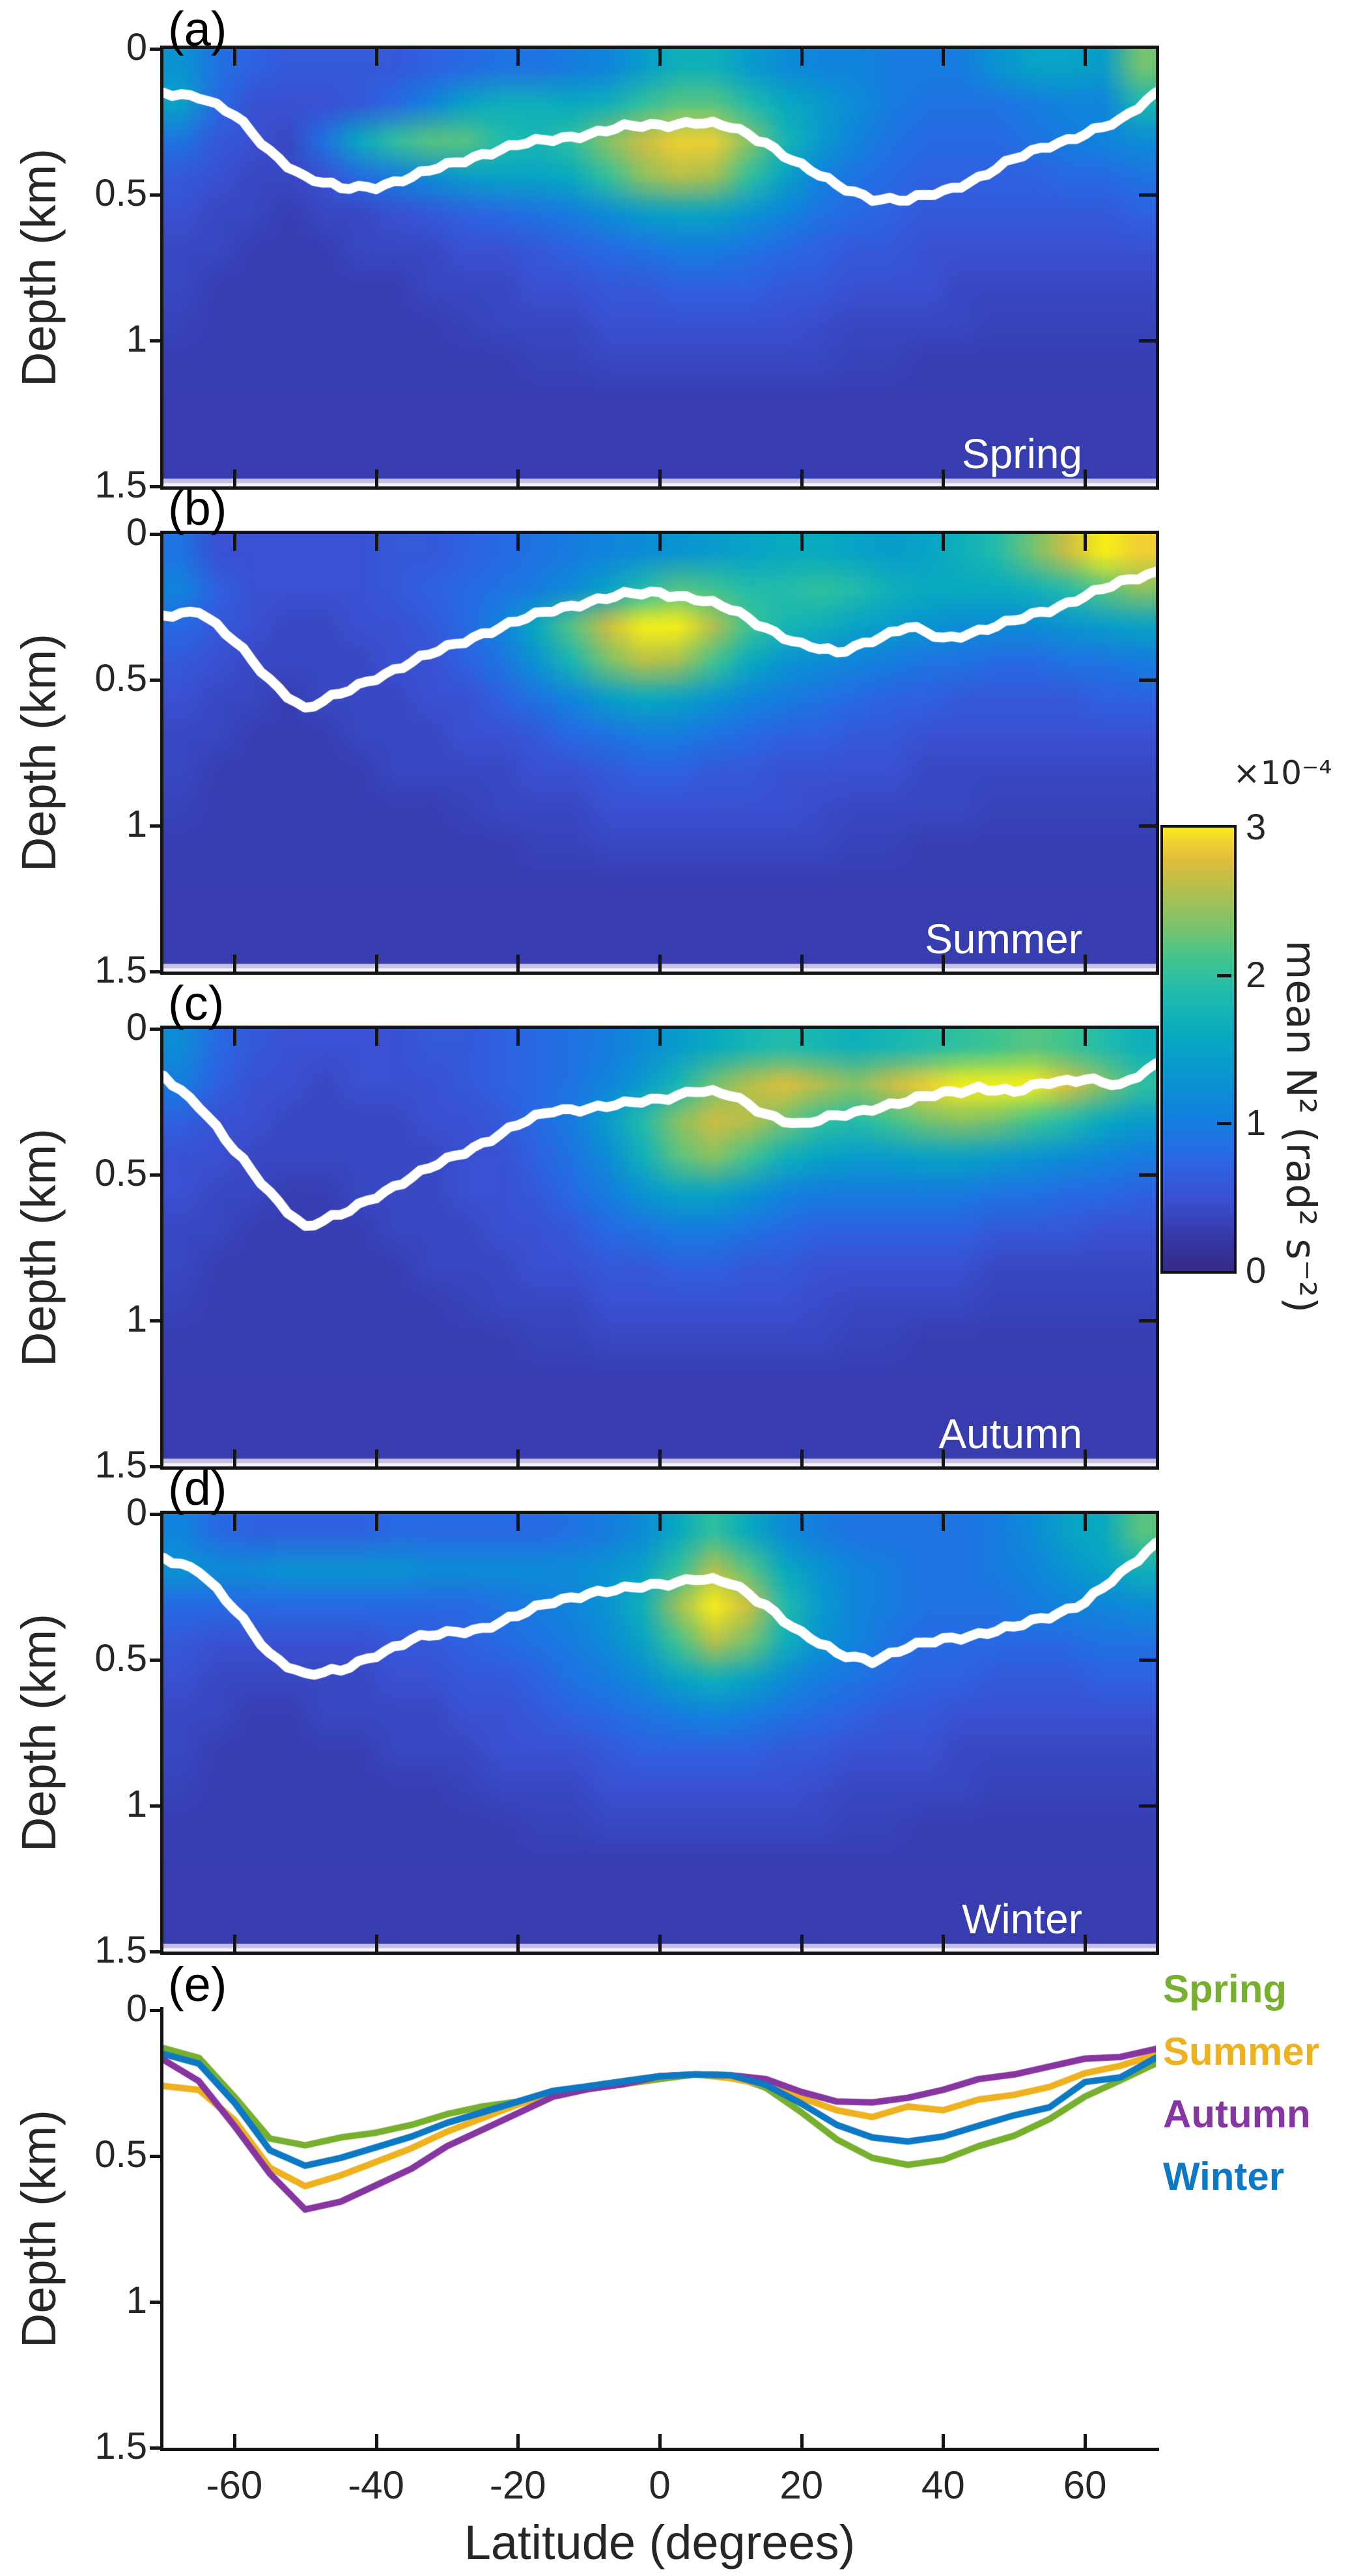  What do you see at coordinates (1225, 1989) in the screenshot?
I see `legend-item-spring: Spring` at bounding box center [1225, 1989].